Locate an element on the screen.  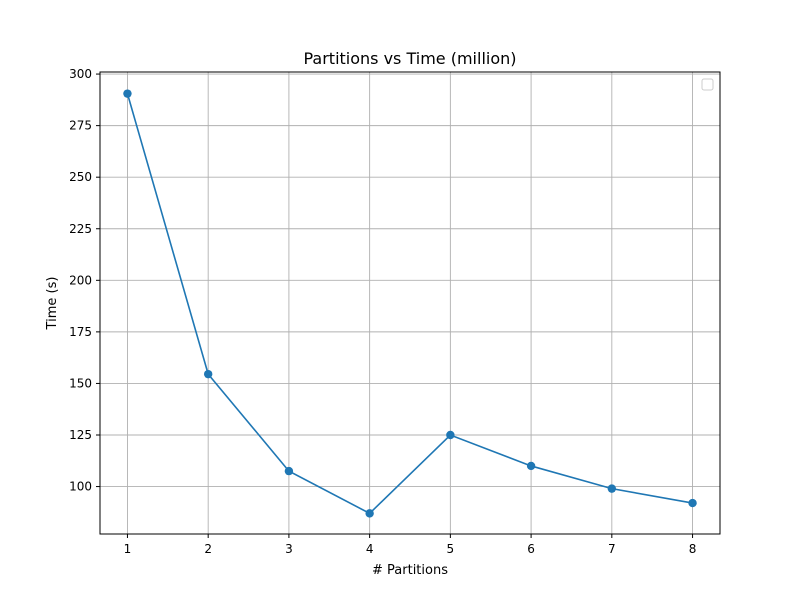
y-tick-label: 250 is located at coordinates (80, 177).